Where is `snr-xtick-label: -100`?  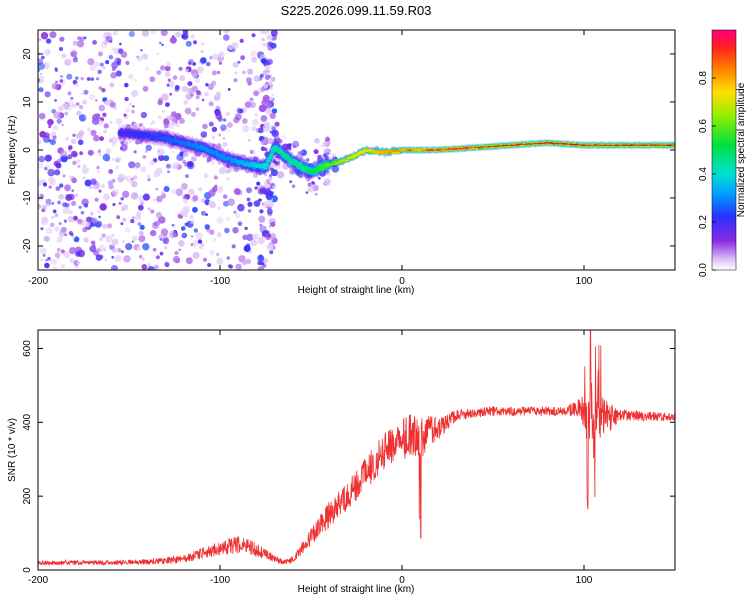 snr-xtick-label: -100 is located at coordinates (220, 580).